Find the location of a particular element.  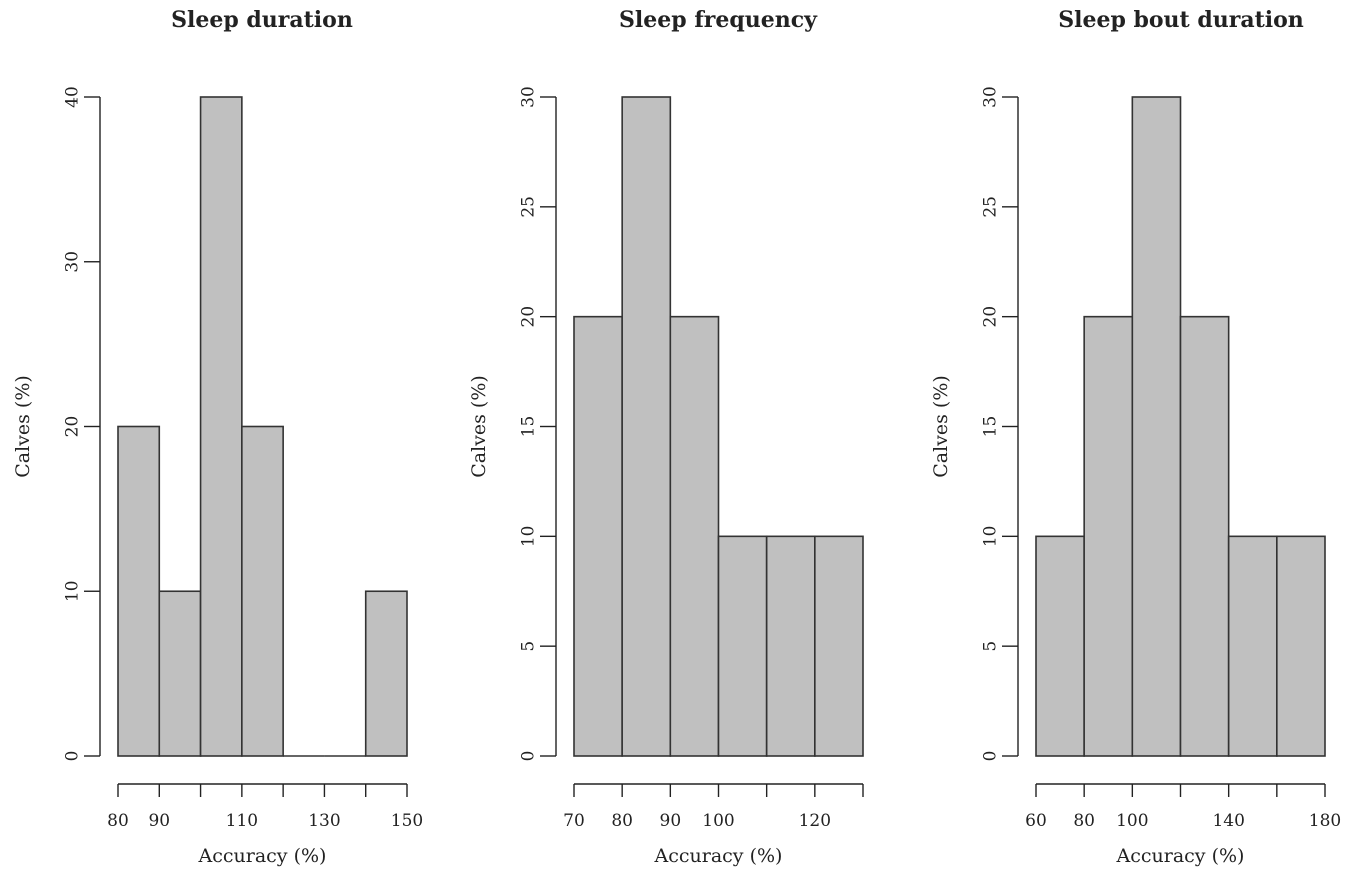

x-tick-label: 110 is located at coordinates (242, 821).